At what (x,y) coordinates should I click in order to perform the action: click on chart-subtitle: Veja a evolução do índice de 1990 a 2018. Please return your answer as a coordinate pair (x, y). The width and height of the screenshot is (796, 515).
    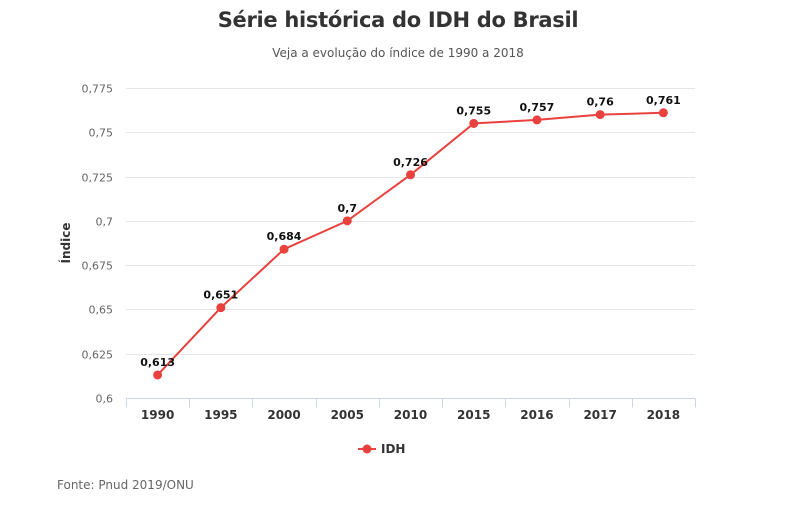
    Looking at the image, I should click on (398, 53).